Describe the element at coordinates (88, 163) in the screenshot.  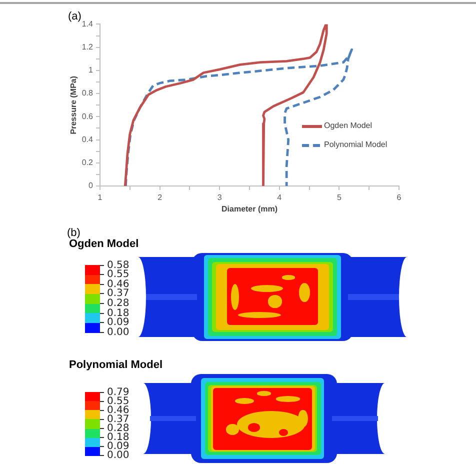
I see `y-tick-label: 0.2` at that location.